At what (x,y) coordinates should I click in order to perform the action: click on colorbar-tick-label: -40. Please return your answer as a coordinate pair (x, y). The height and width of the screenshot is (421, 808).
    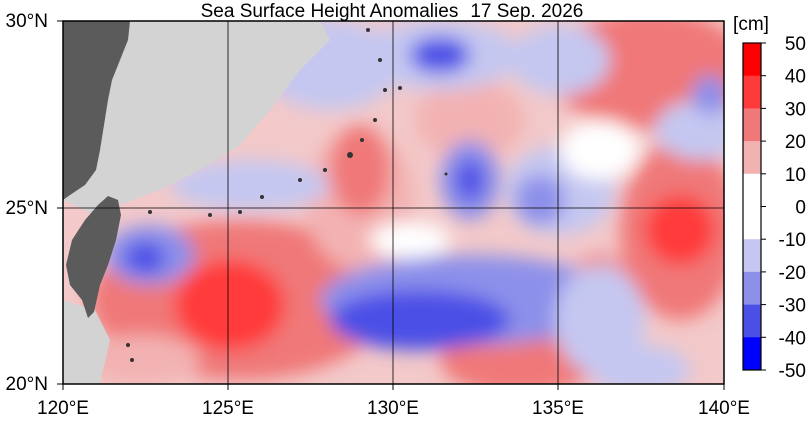
    Looking at the image, I should click on (792, 338).